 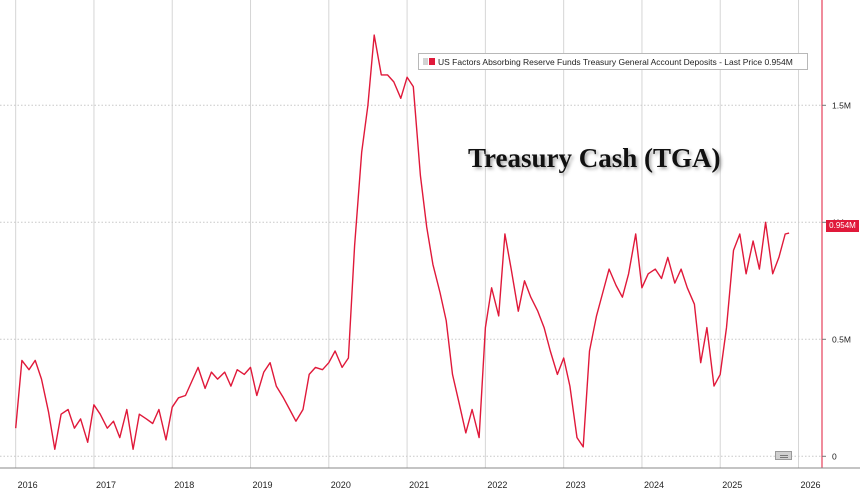 I want to click on x-tick-label: 2023, so click(x=576, y=485).